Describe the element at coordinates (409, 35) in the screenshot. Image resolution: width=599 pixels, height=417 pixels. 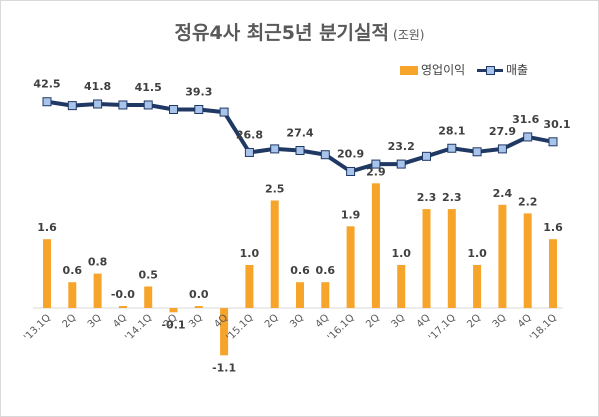
I see `chart-subtitle: (조원)` at that location.